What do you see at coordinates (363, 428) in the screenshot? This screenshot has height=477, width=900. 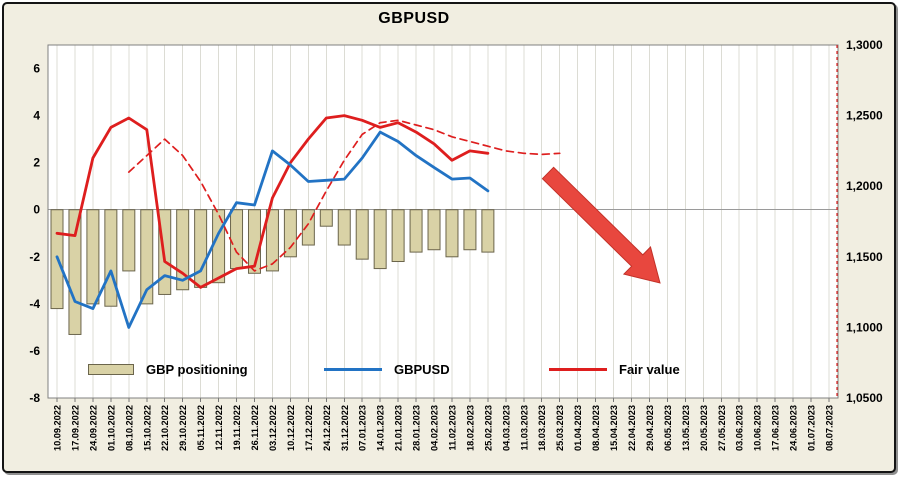 I see `svg-text: 07.01.2023` at bounding box center [363, 428].